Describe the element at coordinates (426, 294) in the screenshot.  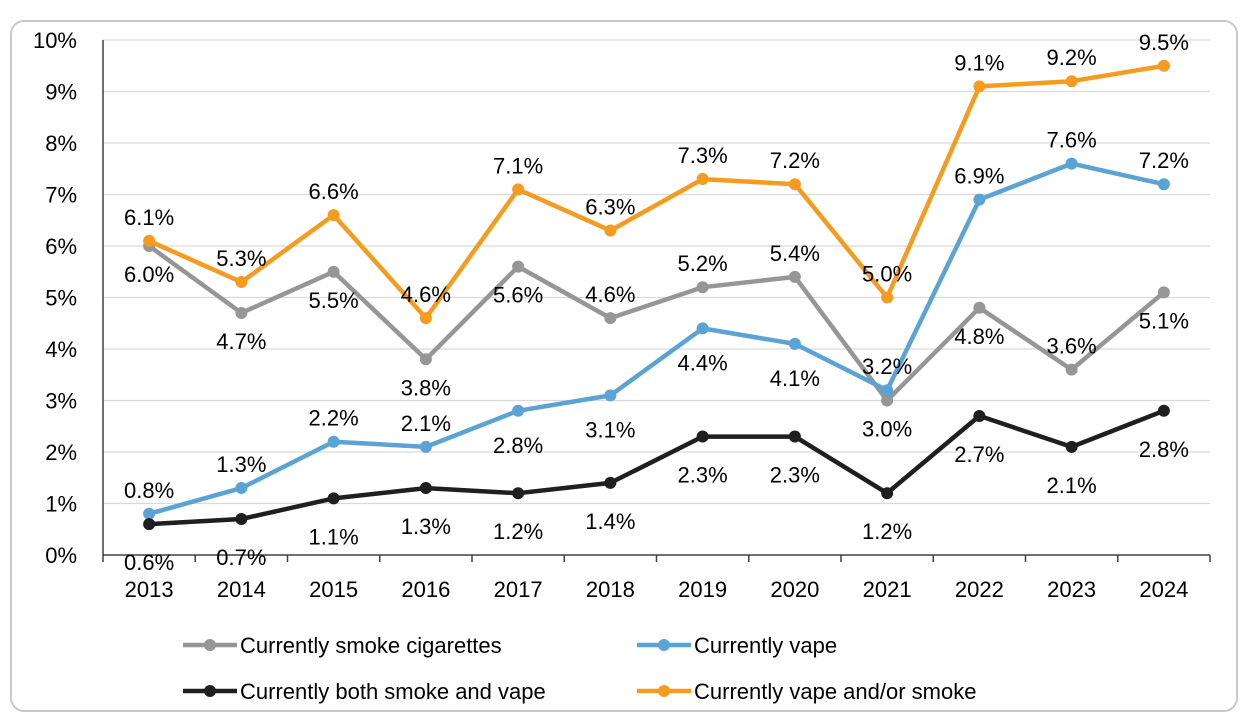
I see `data-label: 4.6%` at that location.